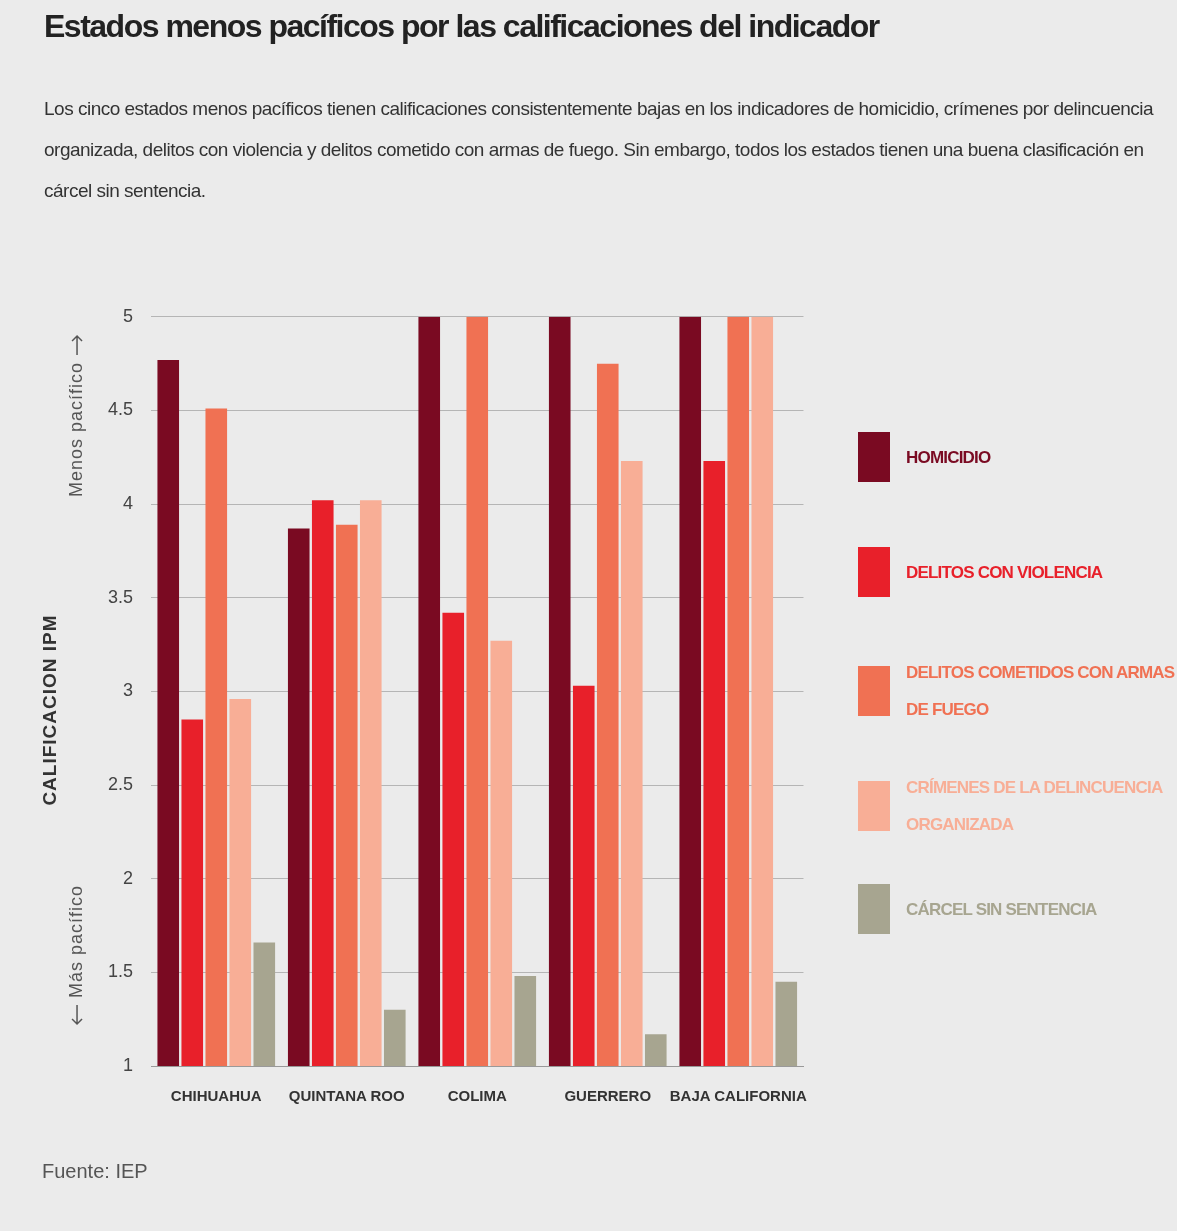  I want to click on text: CRÍMENES DE LA DELINCUENCIA ORGANIZADA, so click(1035, 806).